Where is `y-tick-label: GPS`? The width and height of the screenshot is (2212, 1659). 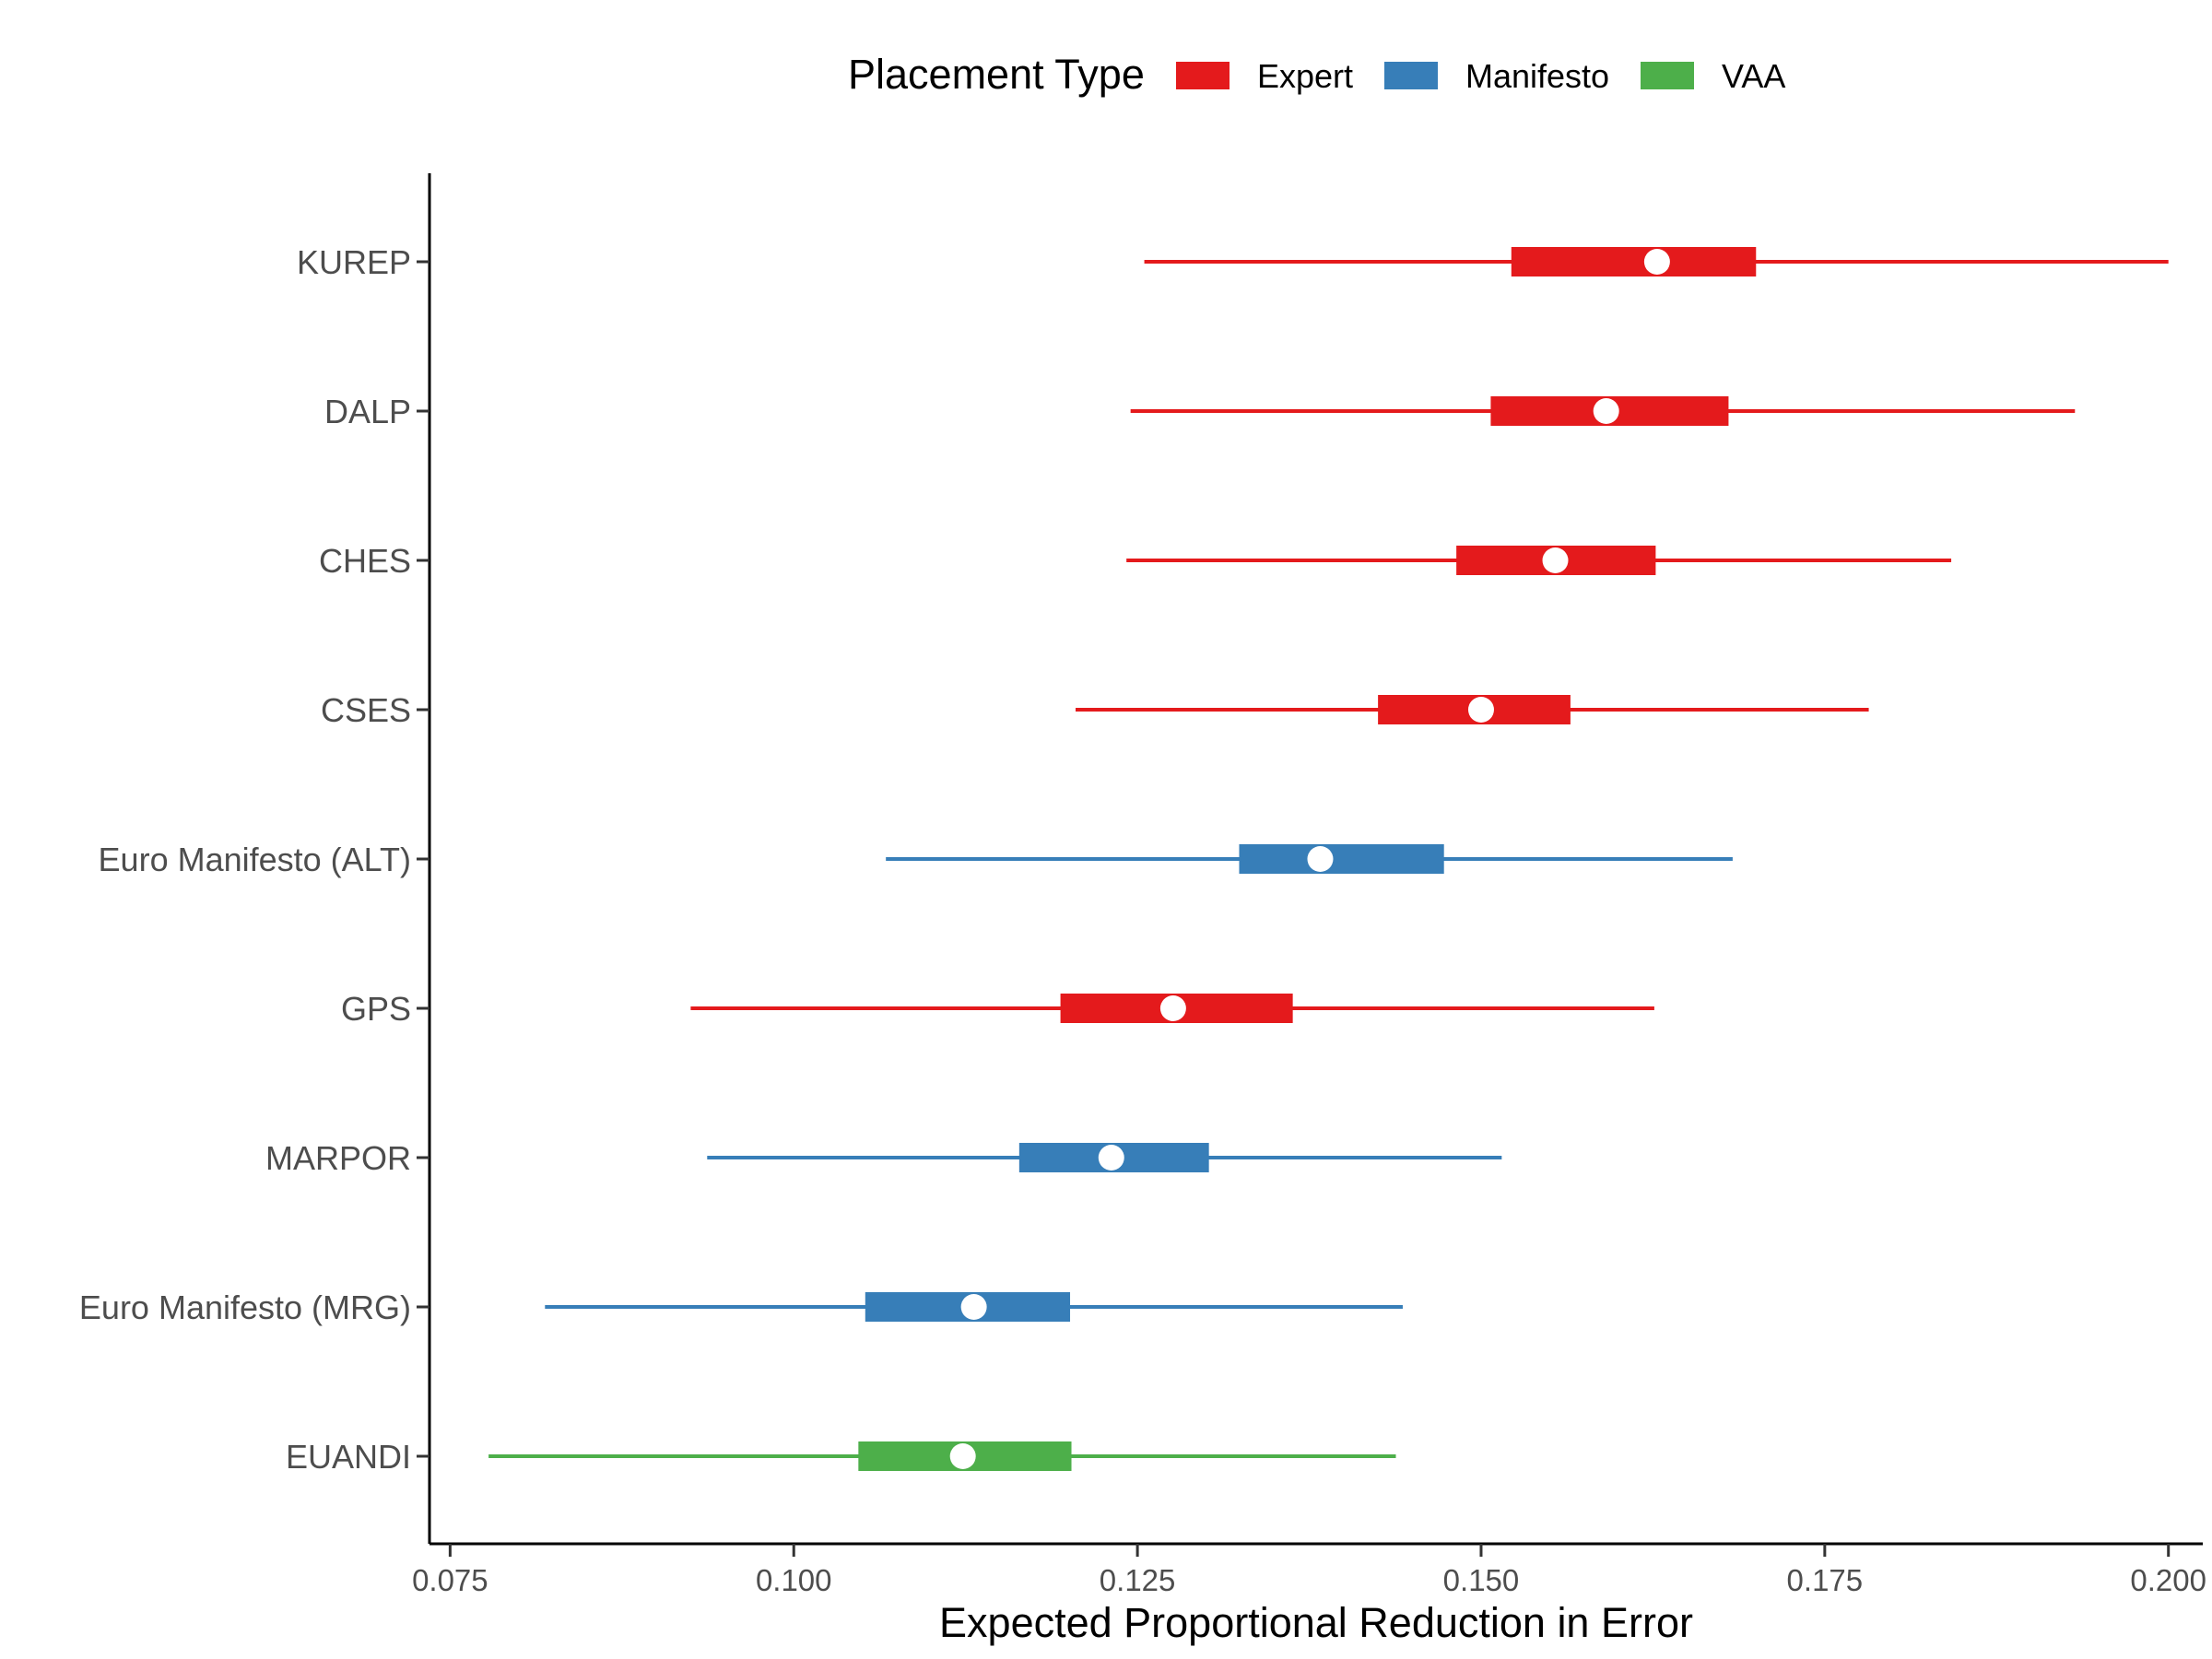 y-tick-label: GPS is located at coordinates (376, 1009).